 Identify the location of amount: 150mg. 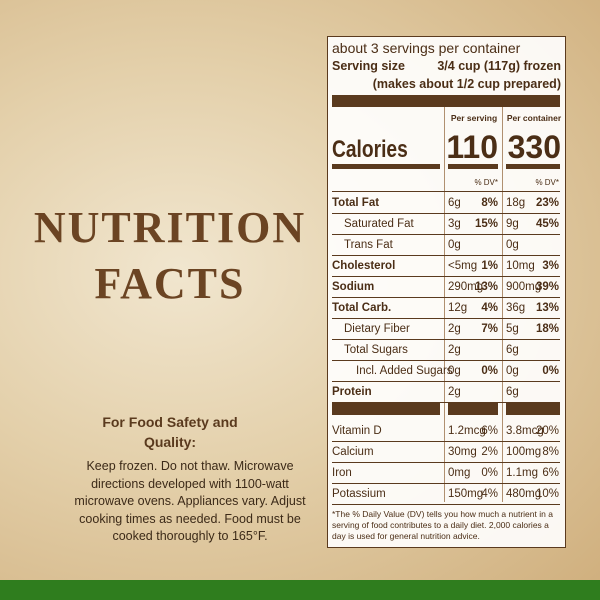
(466, 494).